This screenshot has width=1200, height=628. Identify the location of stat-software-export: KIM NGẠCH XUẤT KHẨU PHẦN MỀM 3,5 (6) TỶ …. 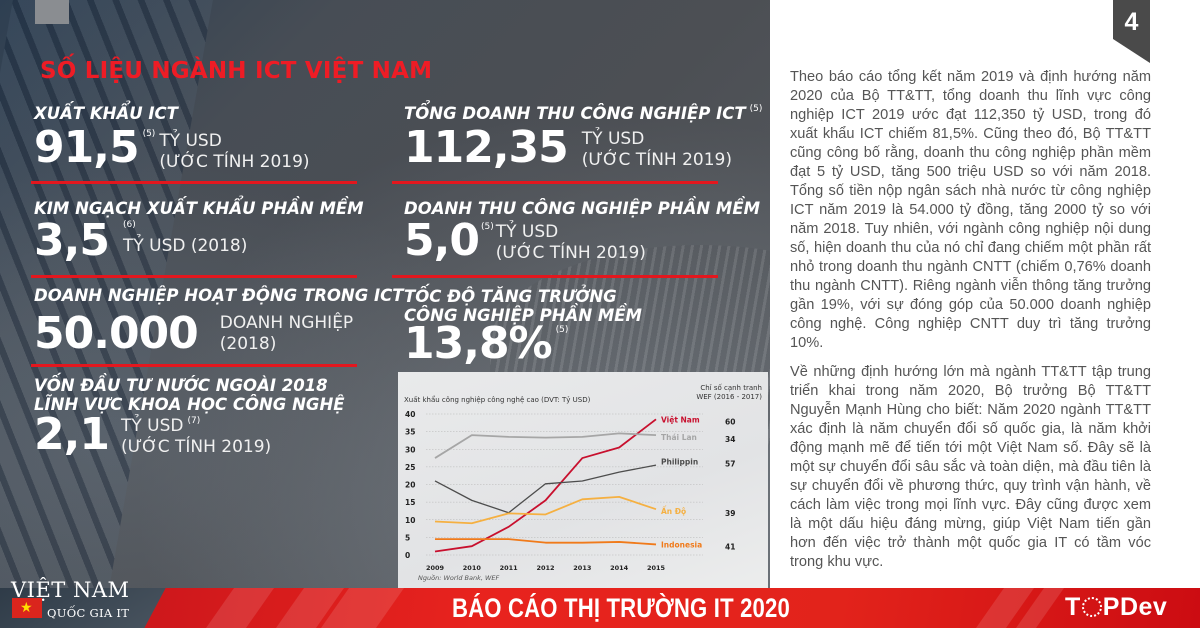
(199, 231).